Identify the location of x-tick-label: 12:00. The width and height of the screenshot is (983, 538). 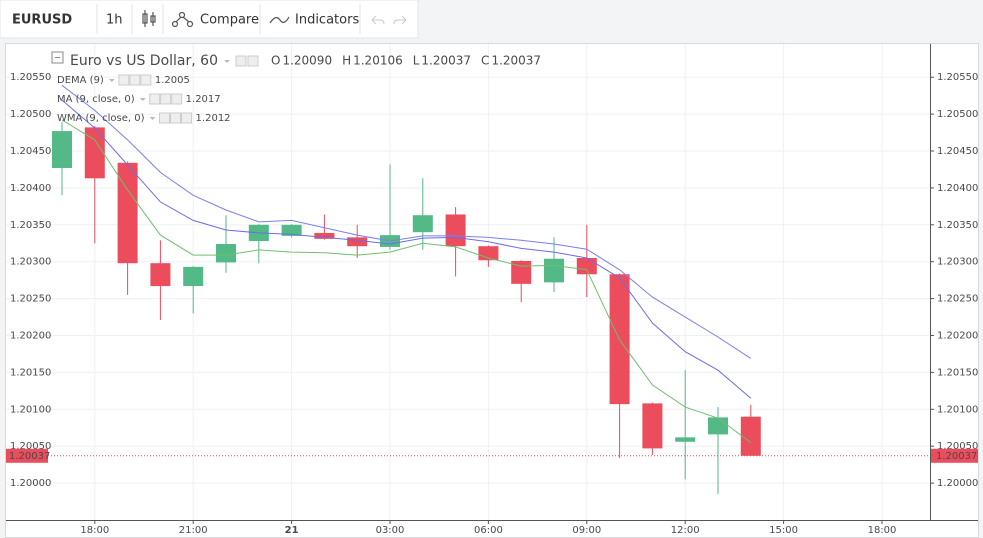
(685, 530).